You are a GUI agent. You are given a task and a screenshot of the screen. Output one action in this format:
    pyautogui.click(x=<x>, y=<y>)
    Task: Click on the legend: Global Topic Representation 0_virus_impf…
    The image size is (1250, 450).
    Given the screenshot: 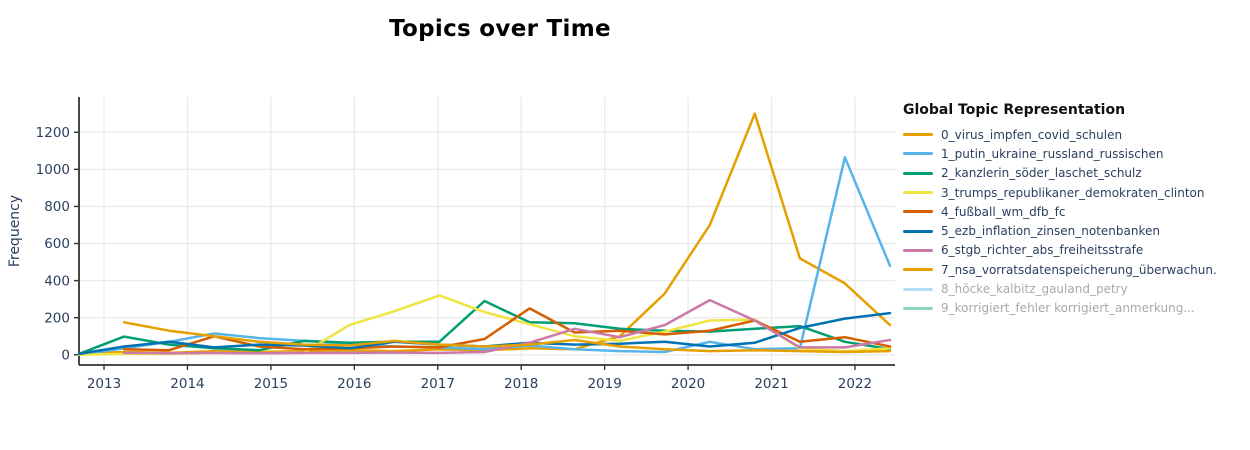 What is the action you would take?
    pyautogui.click(x=1060, y=210)
    